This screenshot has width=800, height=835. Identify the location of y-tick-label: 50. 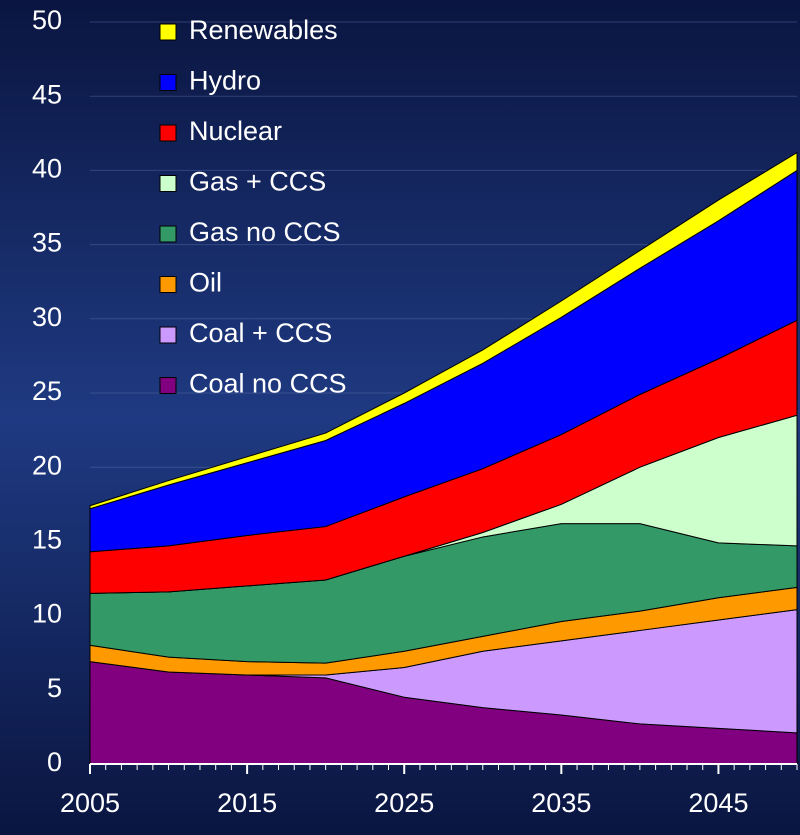
(47, 20).